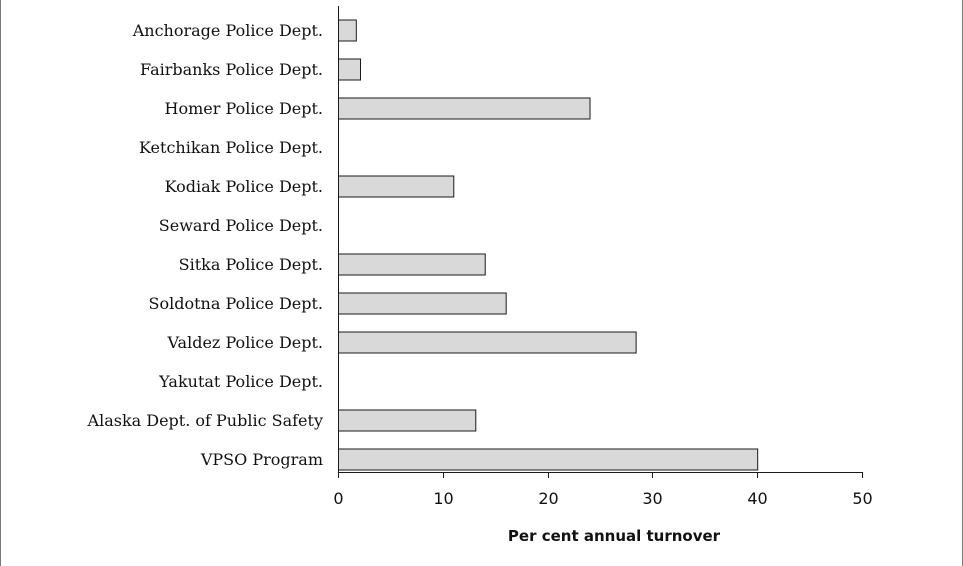 This screenshot has height=566, width=963. Describe the element at coordinates (227, 30) in the screenshot. I see `category-label: Anchorage Police Dept.` at that location.